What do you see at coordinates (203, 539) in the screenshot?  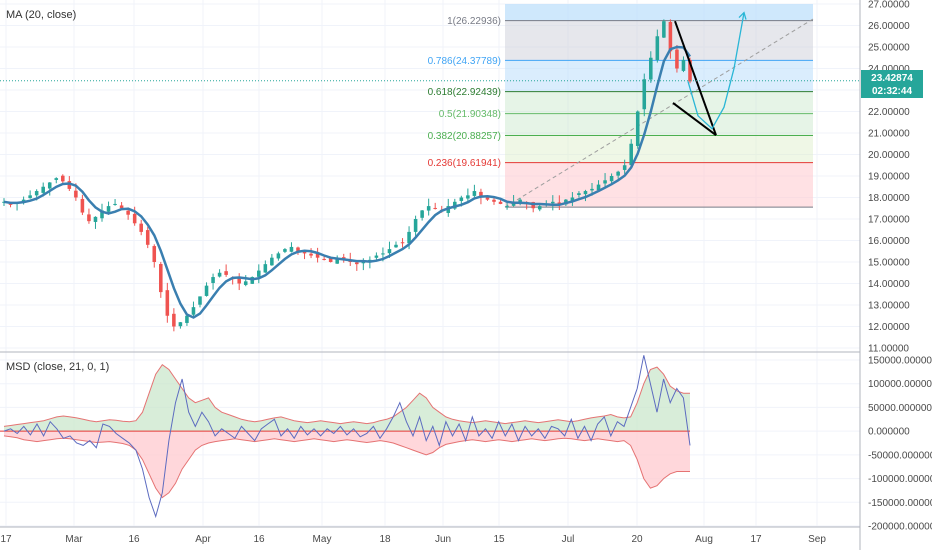 I see `time-tick-label: Apr` at bounding box center [203, 539].